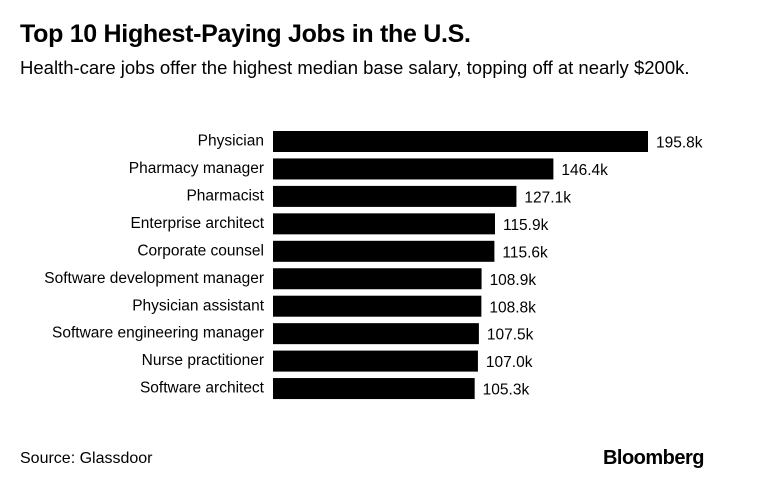 The height and width of the screenshot is (479, 758). What do you see at coordinates (547, 197) in the screenshot?
I see `value-label: 127.1k` at bounding box center [547, 197].